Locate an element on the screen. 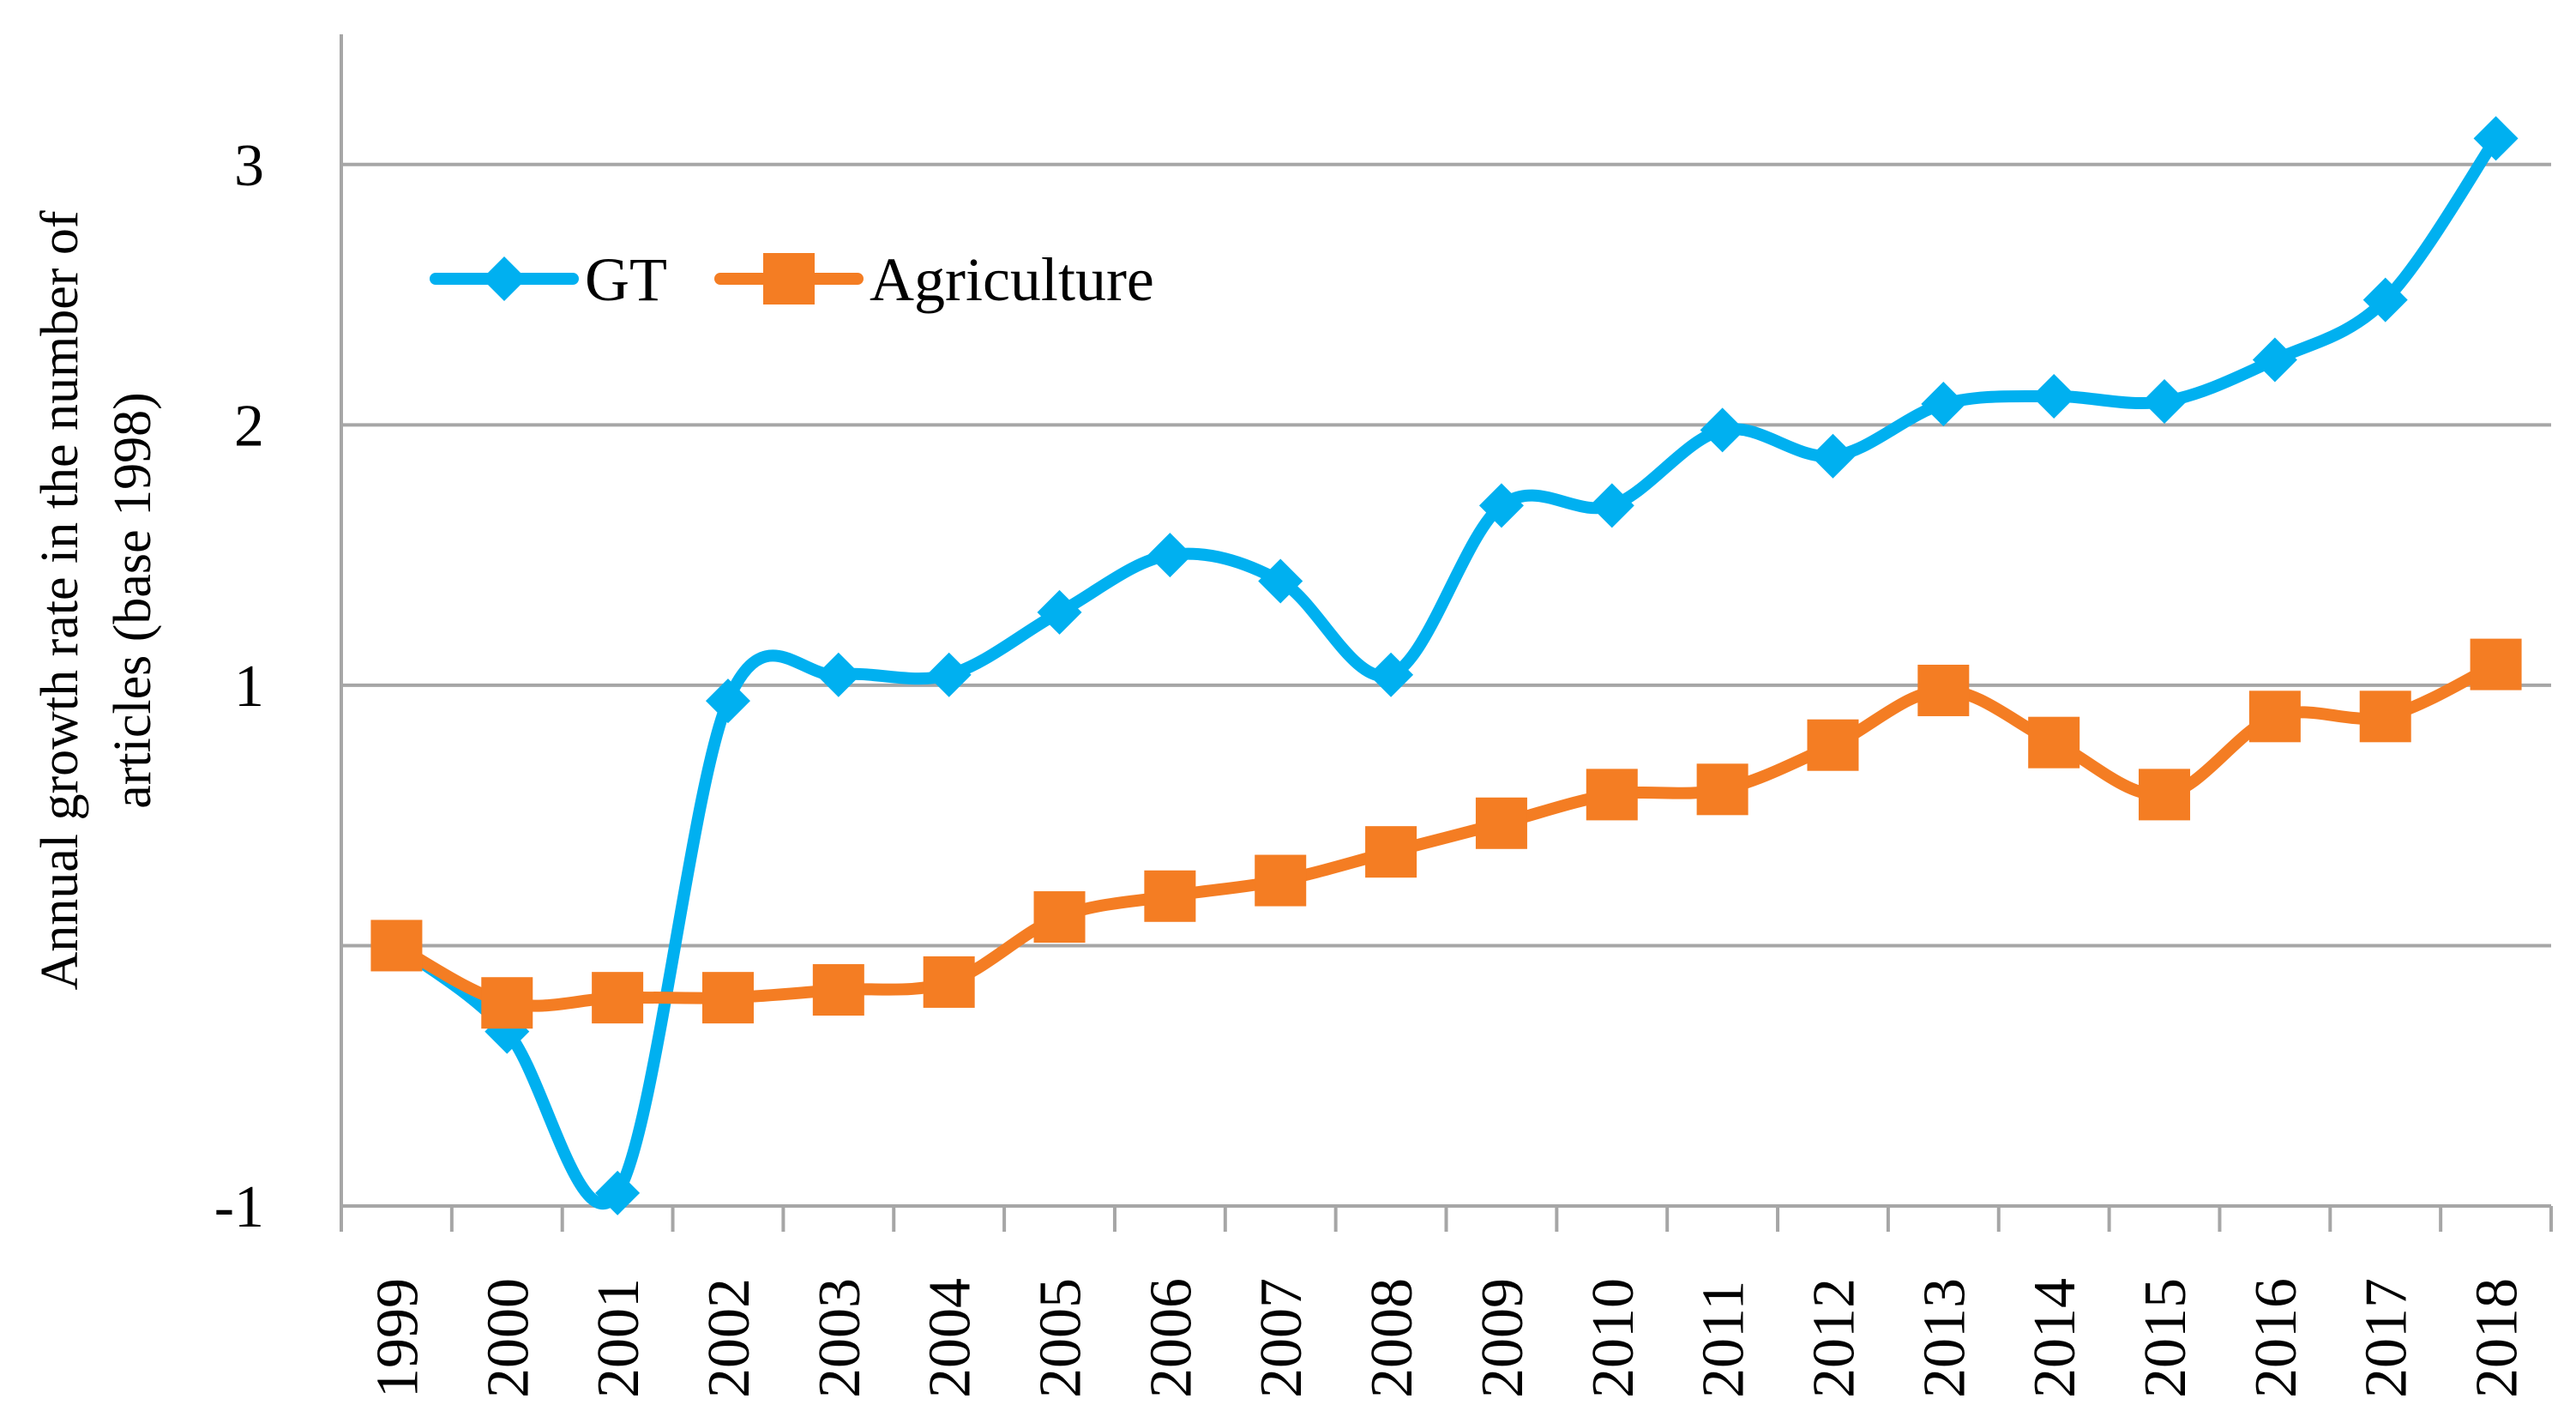 This screenshot has width=2576, height=1423. legend-item-gt: GT is located at coordinates (548, 279).